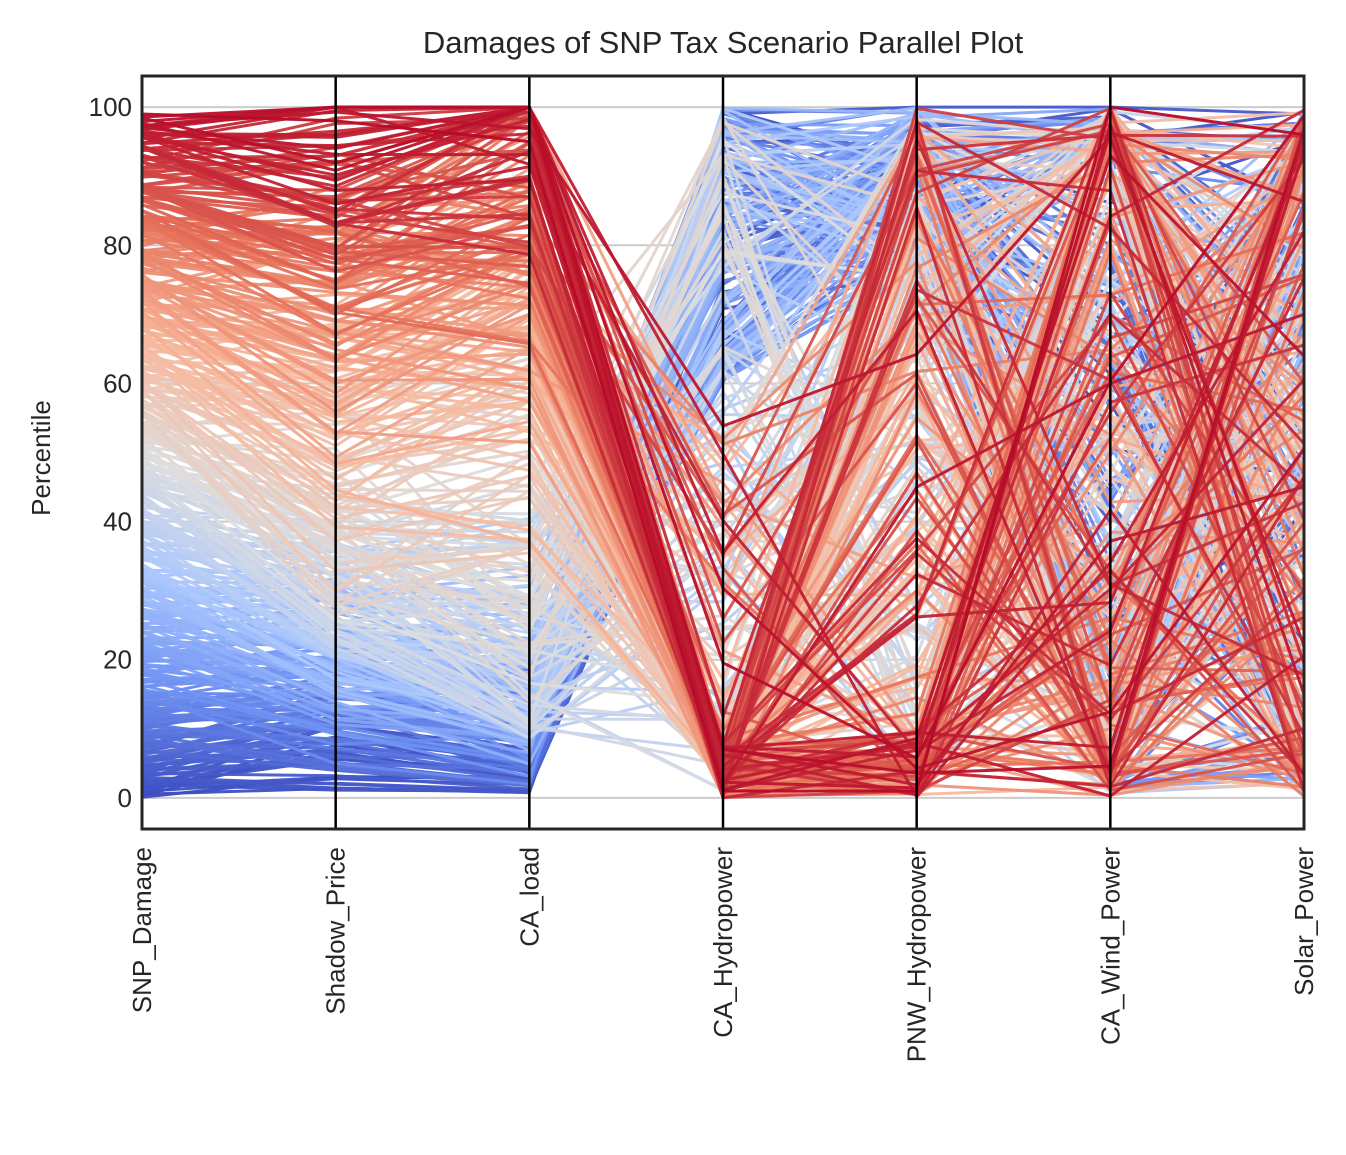  What do you see at coordinates (110, 452) in the screenshot?
I see `y-tick-labels: 0 20 40 60 80 100` at bounding box center [110, 452].